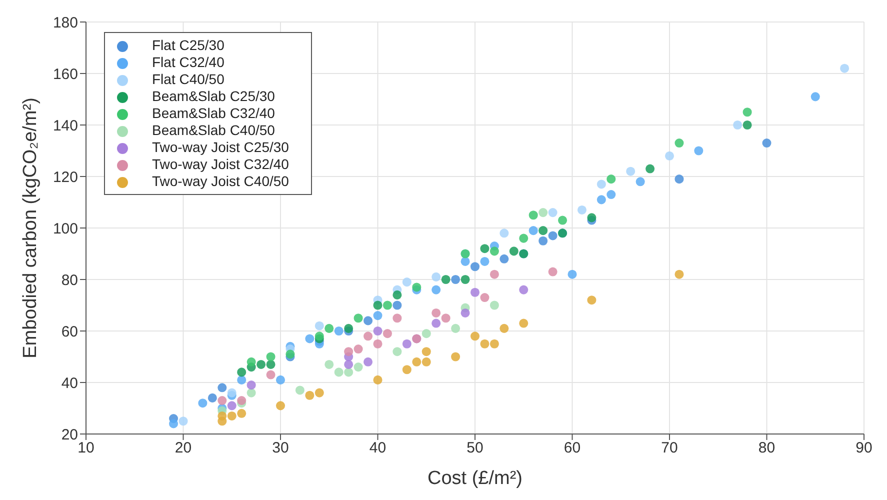 The height and width of the screenshot is (500, 887). Describe the element at coordinates (213, 113) in the screenshot. I see `legend-label: Beam&Slab C32/40` at that location.